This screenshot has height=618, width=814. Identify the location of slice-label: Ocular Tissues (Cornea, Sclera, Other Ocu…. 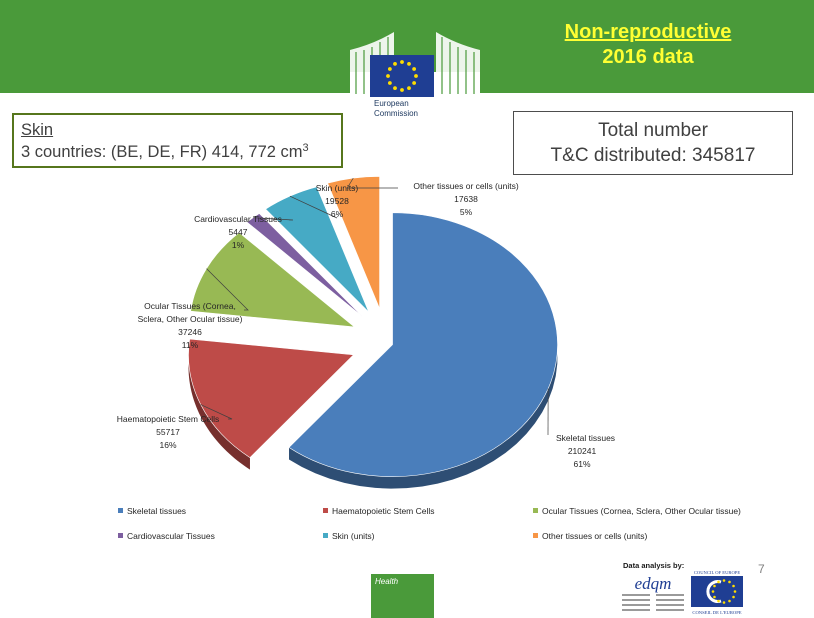
(190, 325).